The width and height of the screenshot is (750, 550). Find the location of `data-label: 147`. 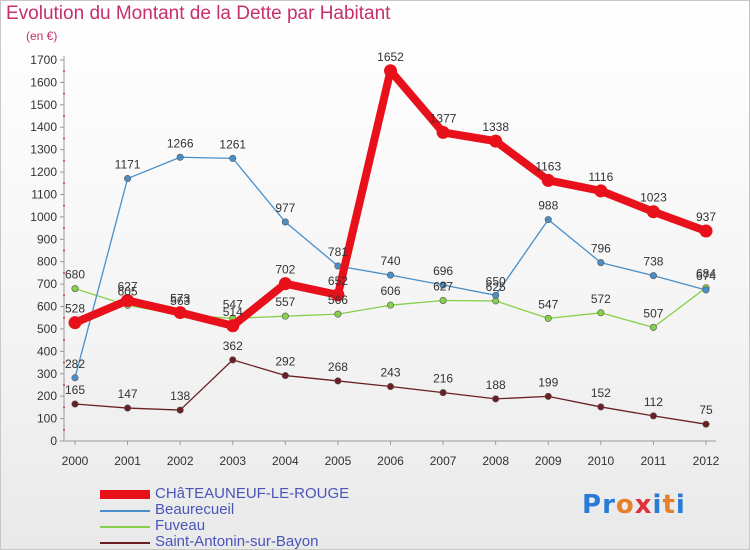

data-label: 147 is located at coordinates (128, 394).